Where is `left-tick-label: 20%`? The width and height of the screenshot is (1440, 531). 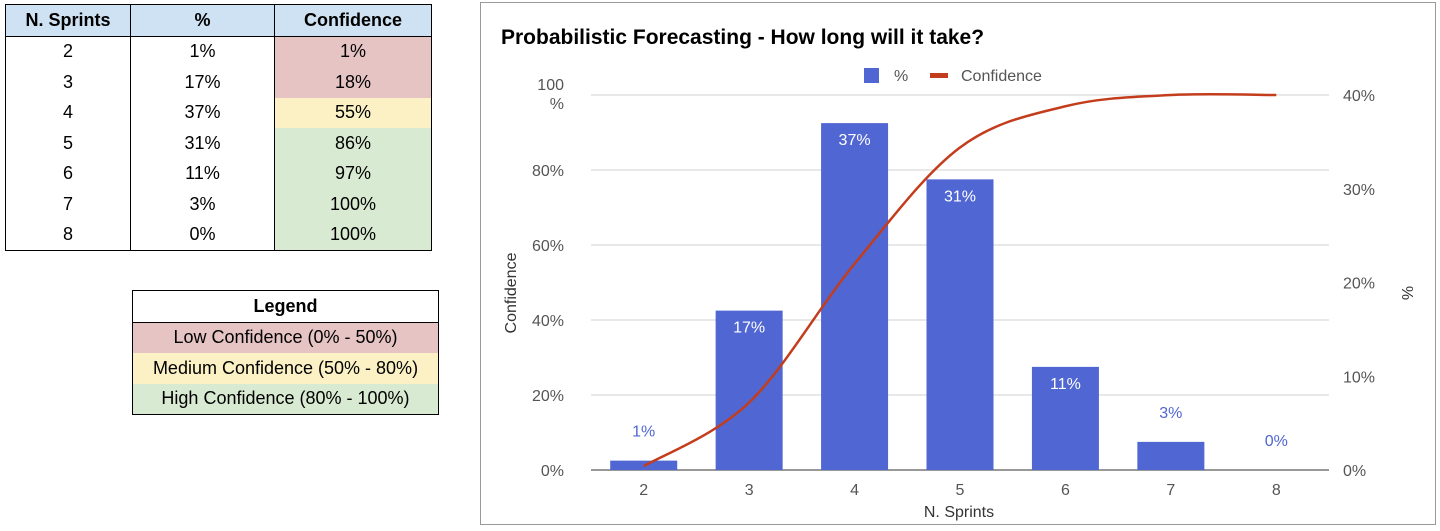 left-tick-label: 20% is located at coordinates (548, 396).